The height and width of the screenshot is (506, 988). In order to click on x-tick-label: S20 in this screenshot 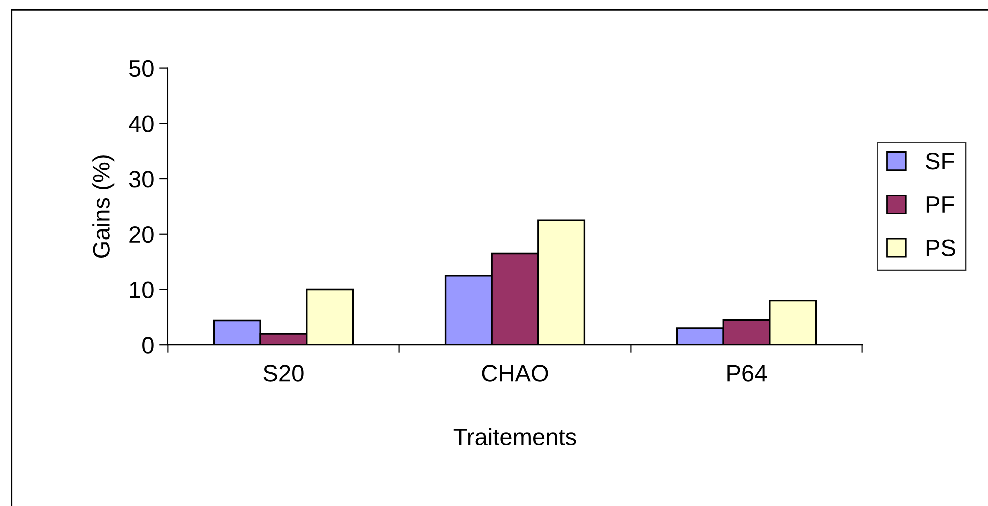, I will do `click(284, 373)`.